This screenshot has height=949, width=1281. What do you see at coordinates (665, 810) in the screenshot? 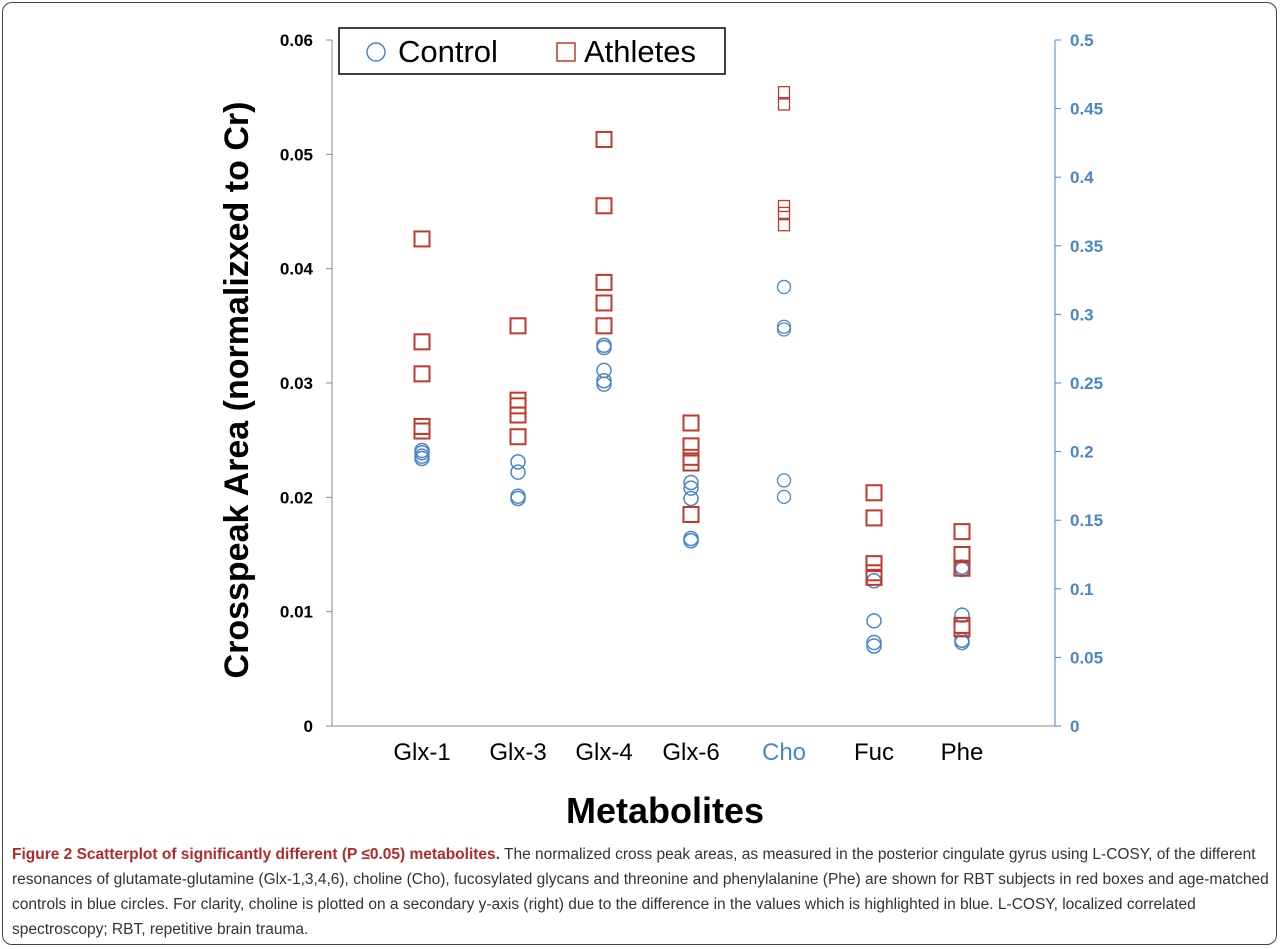
I see `x-axis-label: Metabolites` at bounding box center [665, 810].